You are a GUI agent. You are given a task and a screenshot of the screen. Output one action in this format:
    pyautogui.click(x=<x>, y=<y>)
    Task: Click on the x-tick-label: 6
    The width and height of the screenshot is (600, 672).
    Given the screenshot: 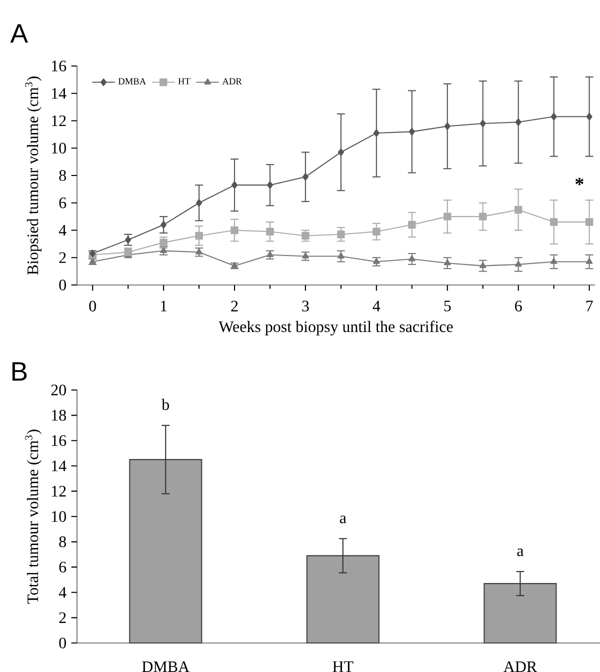 What is the action you would take?
    pyautogui.click(x=518, y=306)
    